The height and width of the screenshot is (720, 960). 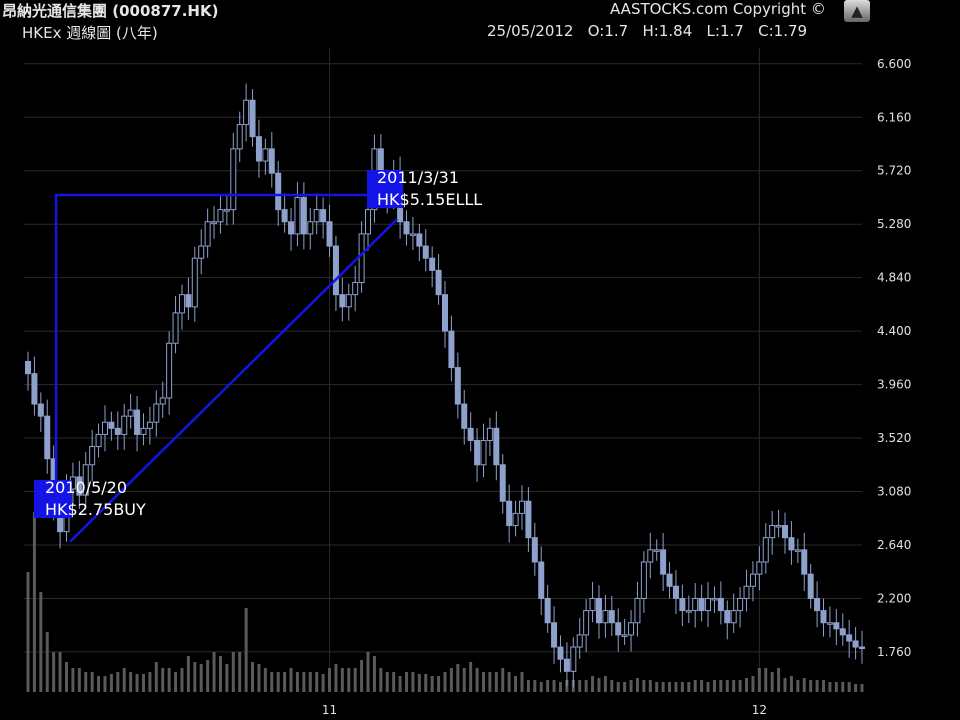 What do you see at coordinates (429, 189) in the screenshot?
I see `sell-annotation: 2011/3/31 HK$5.15ELLL` at bounding box center [429, 189].